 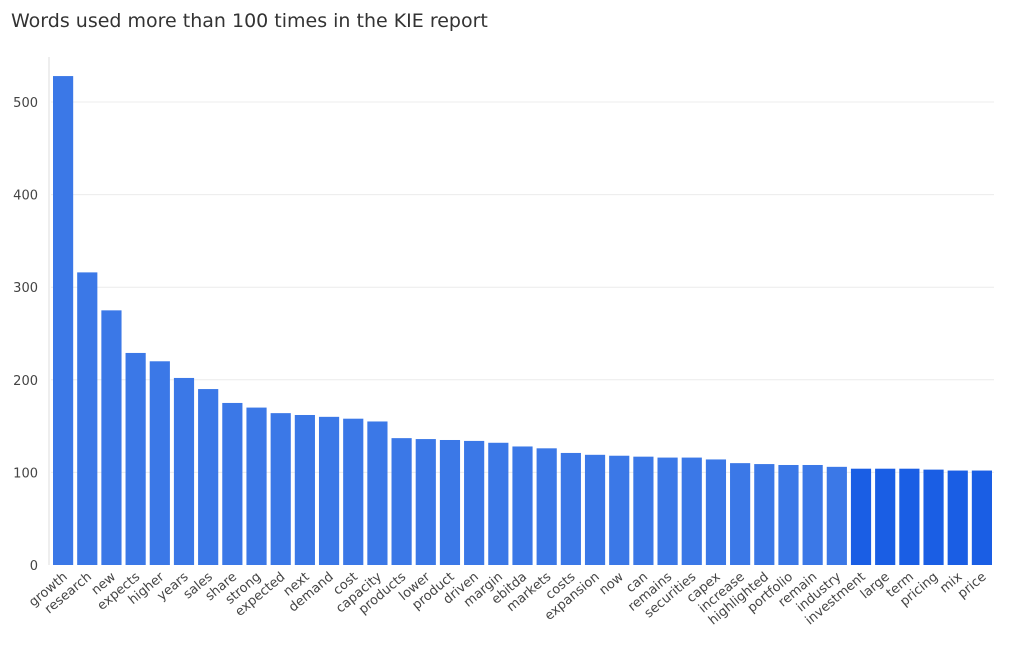 What do you see at coordinates (425, 502) in the screenshot?
I see `bar-lower` at bounding box center [425, 502].